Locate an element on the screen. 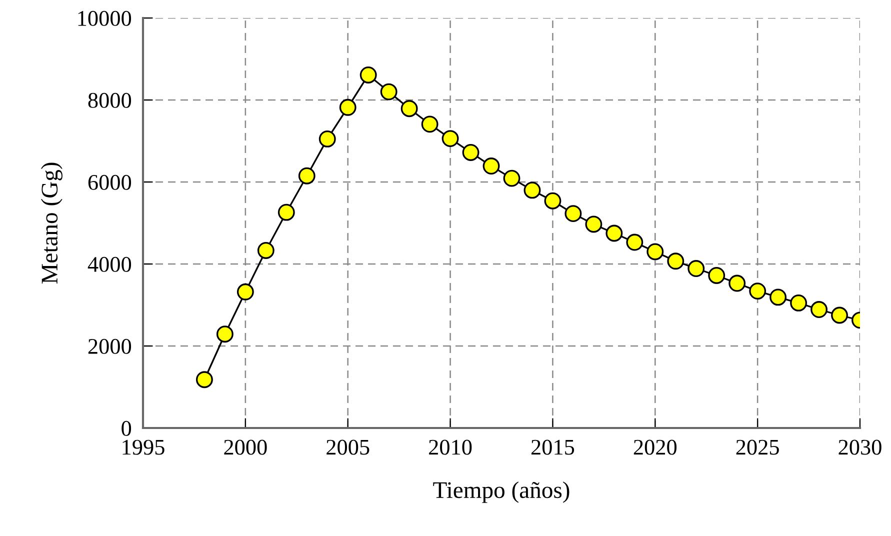  y-tick-label: 0 is located at coordinates (127, 428).